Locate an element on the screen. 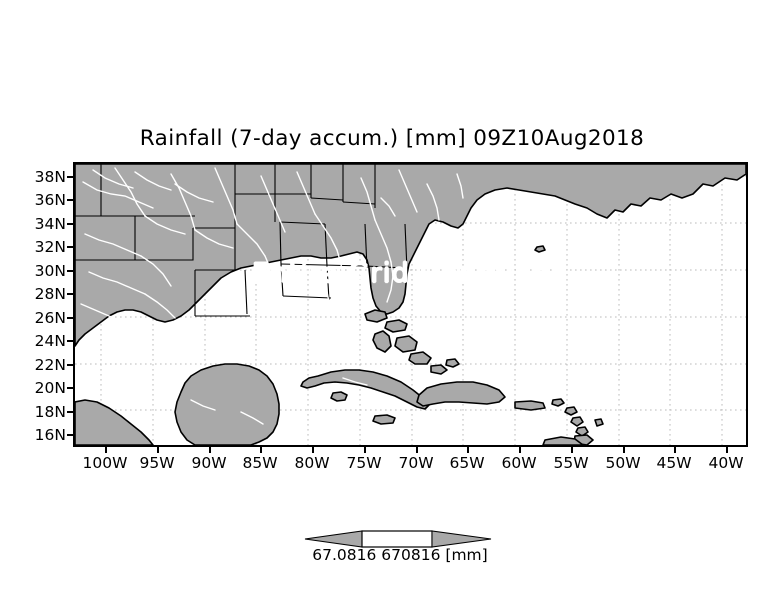 This screenshot has height=612, width=784. x-axis-label: 45W is located at coordinates (674, 463).